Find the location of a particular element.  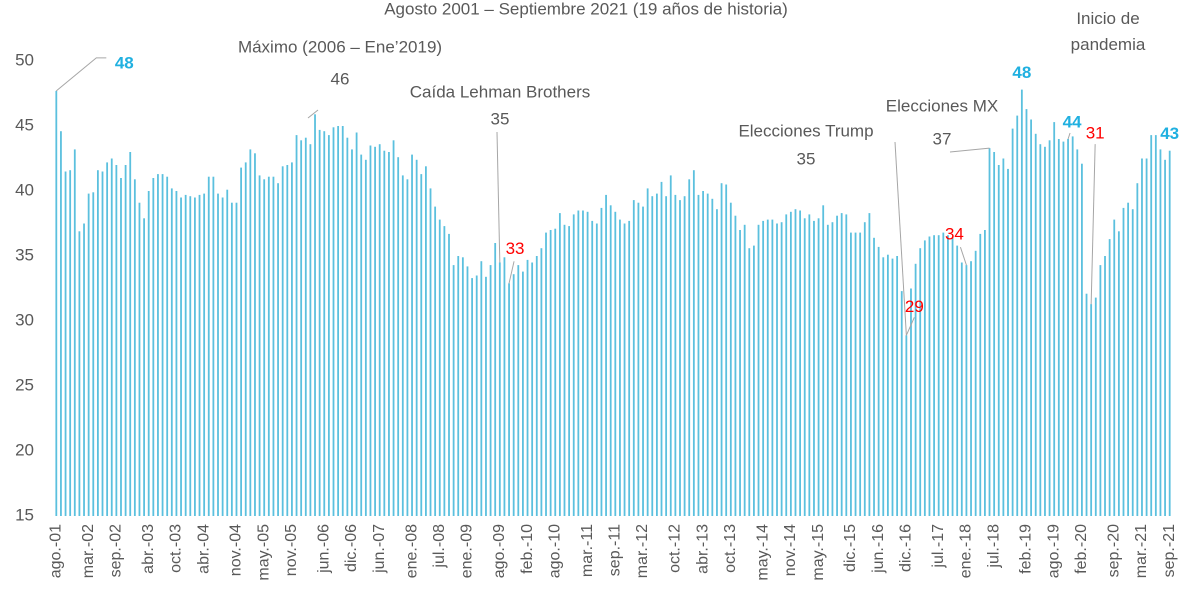

x-tick-label: jun.-16 is located at coordinates (878, 549).